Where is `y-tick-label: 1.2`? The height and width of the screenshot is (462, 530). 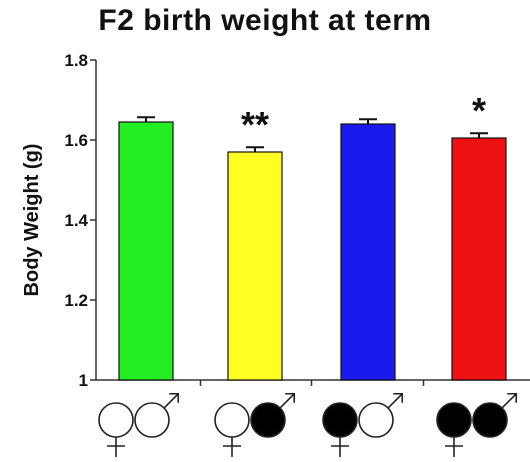 y-tick-label: 1.2 is located at coordinates (76, 300).